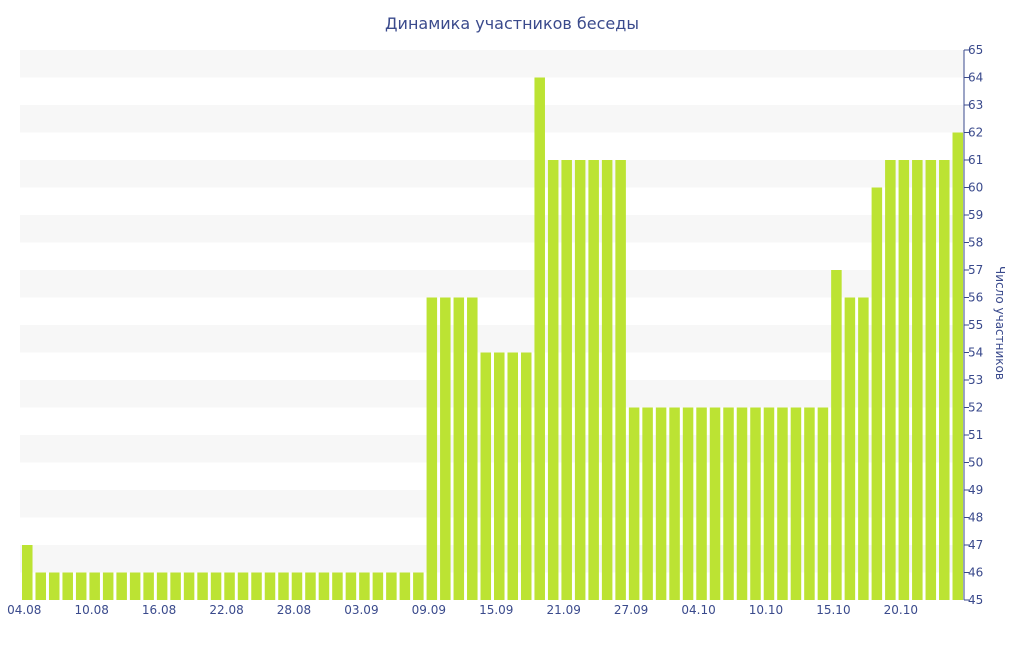 This screenshot has width=1024, height=645. Describe the element at coordinates (92, 610) in the screenshot. I see `x-tick-label: 10.08` at that location.